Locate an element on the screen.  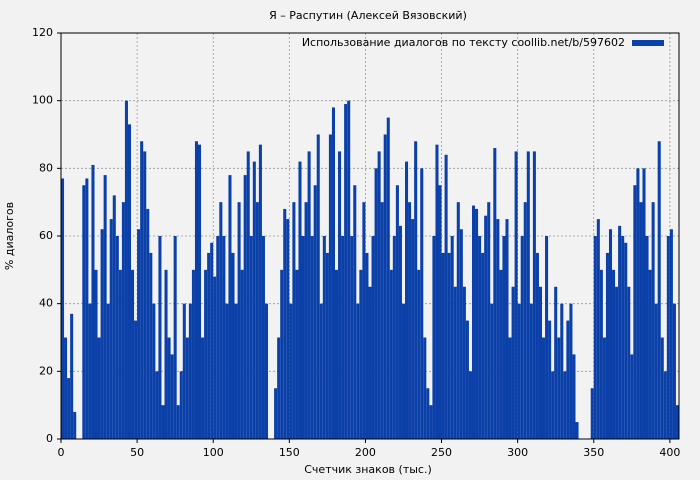
y-axis-label: % диалогов is located at coordinates (9, 236).